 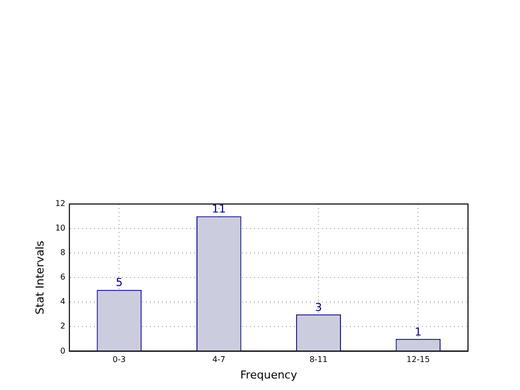 I want to click on y-axis-title: Stat Intervals, so click(x=39, y=277).